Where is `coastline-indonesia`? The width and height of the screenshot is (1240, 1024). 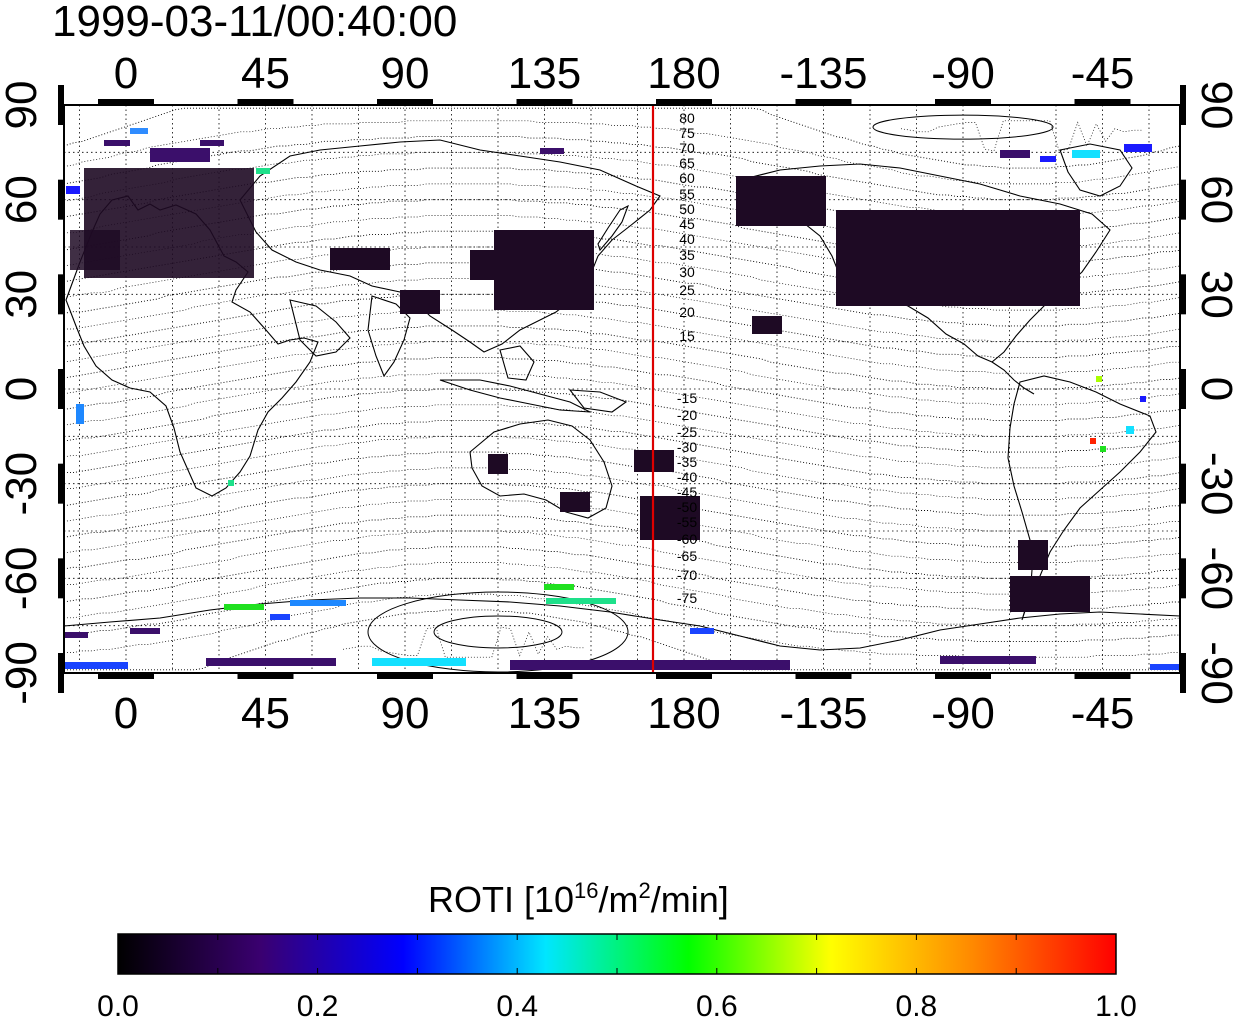
coastline-indonesia is located at coordinates (515, 396).